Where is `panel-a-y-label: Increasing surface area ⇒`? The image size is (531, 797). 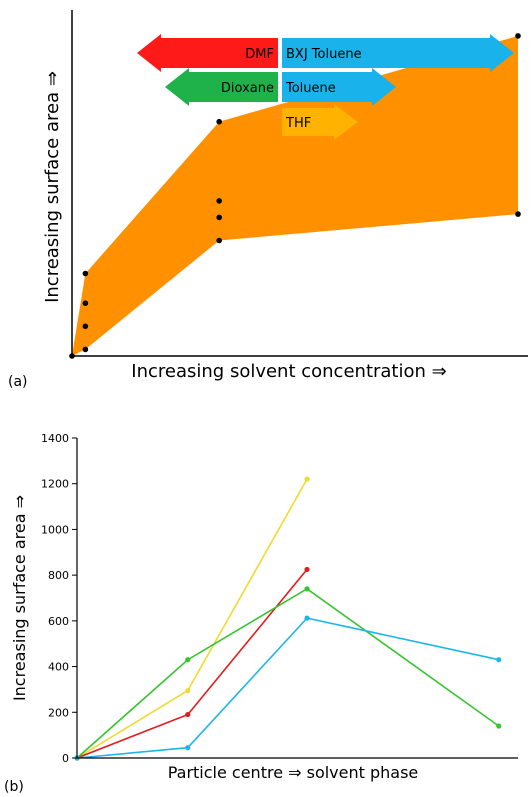
panel-a-y-label: Increasing surface area ⇒ is located at coordinates (52, 187).